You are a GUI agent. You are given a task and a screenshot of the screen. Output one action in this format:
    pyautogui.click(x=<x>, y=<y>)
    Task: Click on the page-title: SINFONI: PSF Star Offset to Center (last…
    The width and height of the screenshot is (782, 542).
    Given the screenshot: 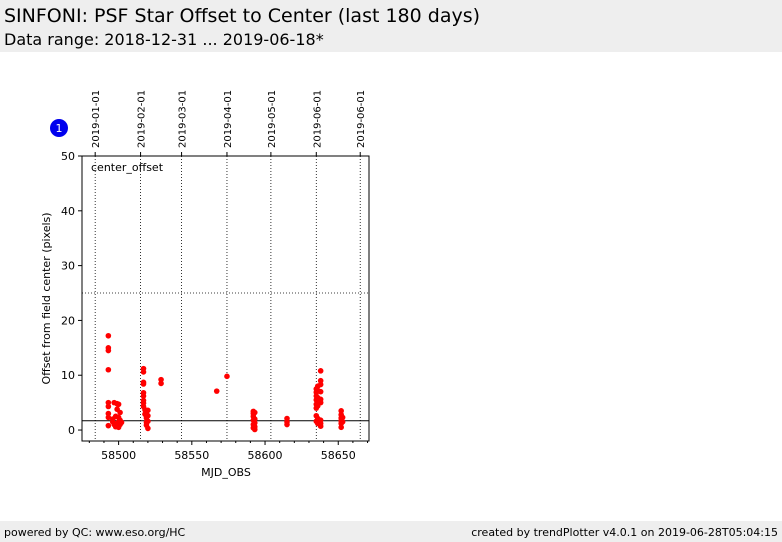 What is the action you would take?
    pyautogui.click(x=242, y=16)
    